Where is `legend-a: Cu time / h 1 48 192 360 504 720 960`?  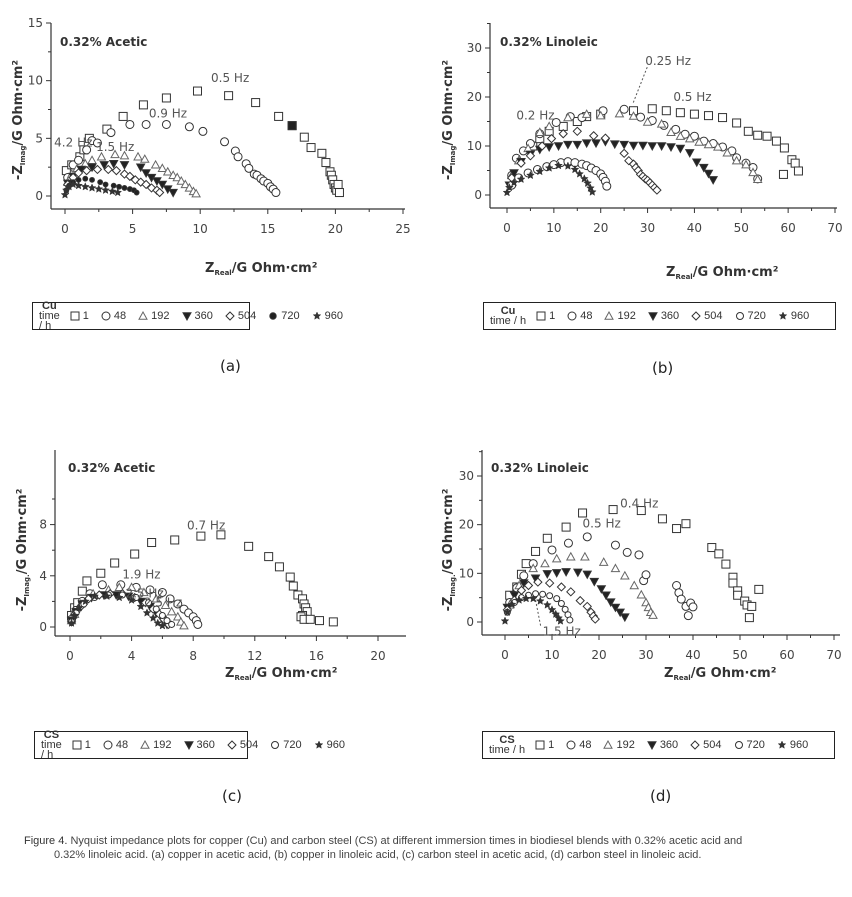 legend-a: Cu time / h 1 48 192 360 504 720 960 is located at coordinates (187, 316).